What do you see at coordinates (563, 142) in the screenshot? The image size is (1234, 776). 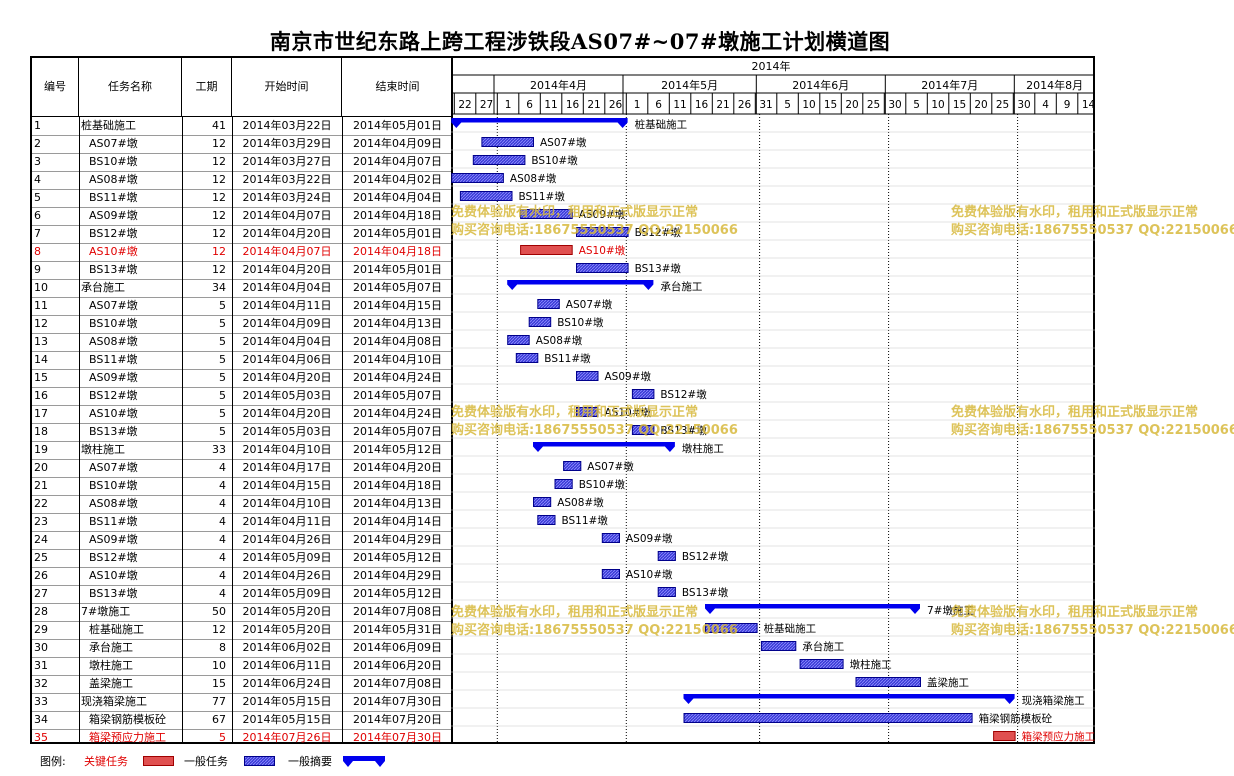 I see `bar-label: AS07#墩` at bounding box center [563, 142].